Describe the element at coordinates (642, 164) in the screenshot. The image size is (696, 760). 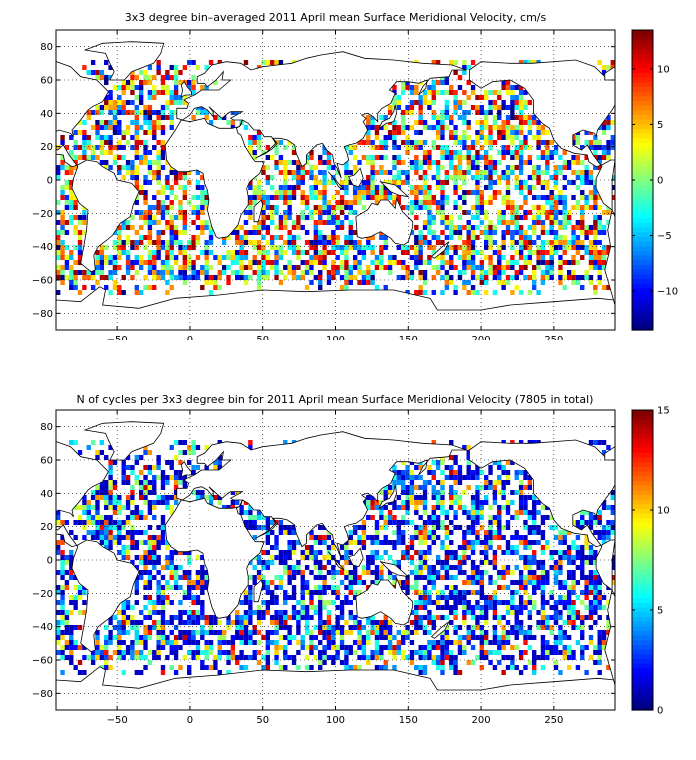
I see `colorbar-swatch` at that location.